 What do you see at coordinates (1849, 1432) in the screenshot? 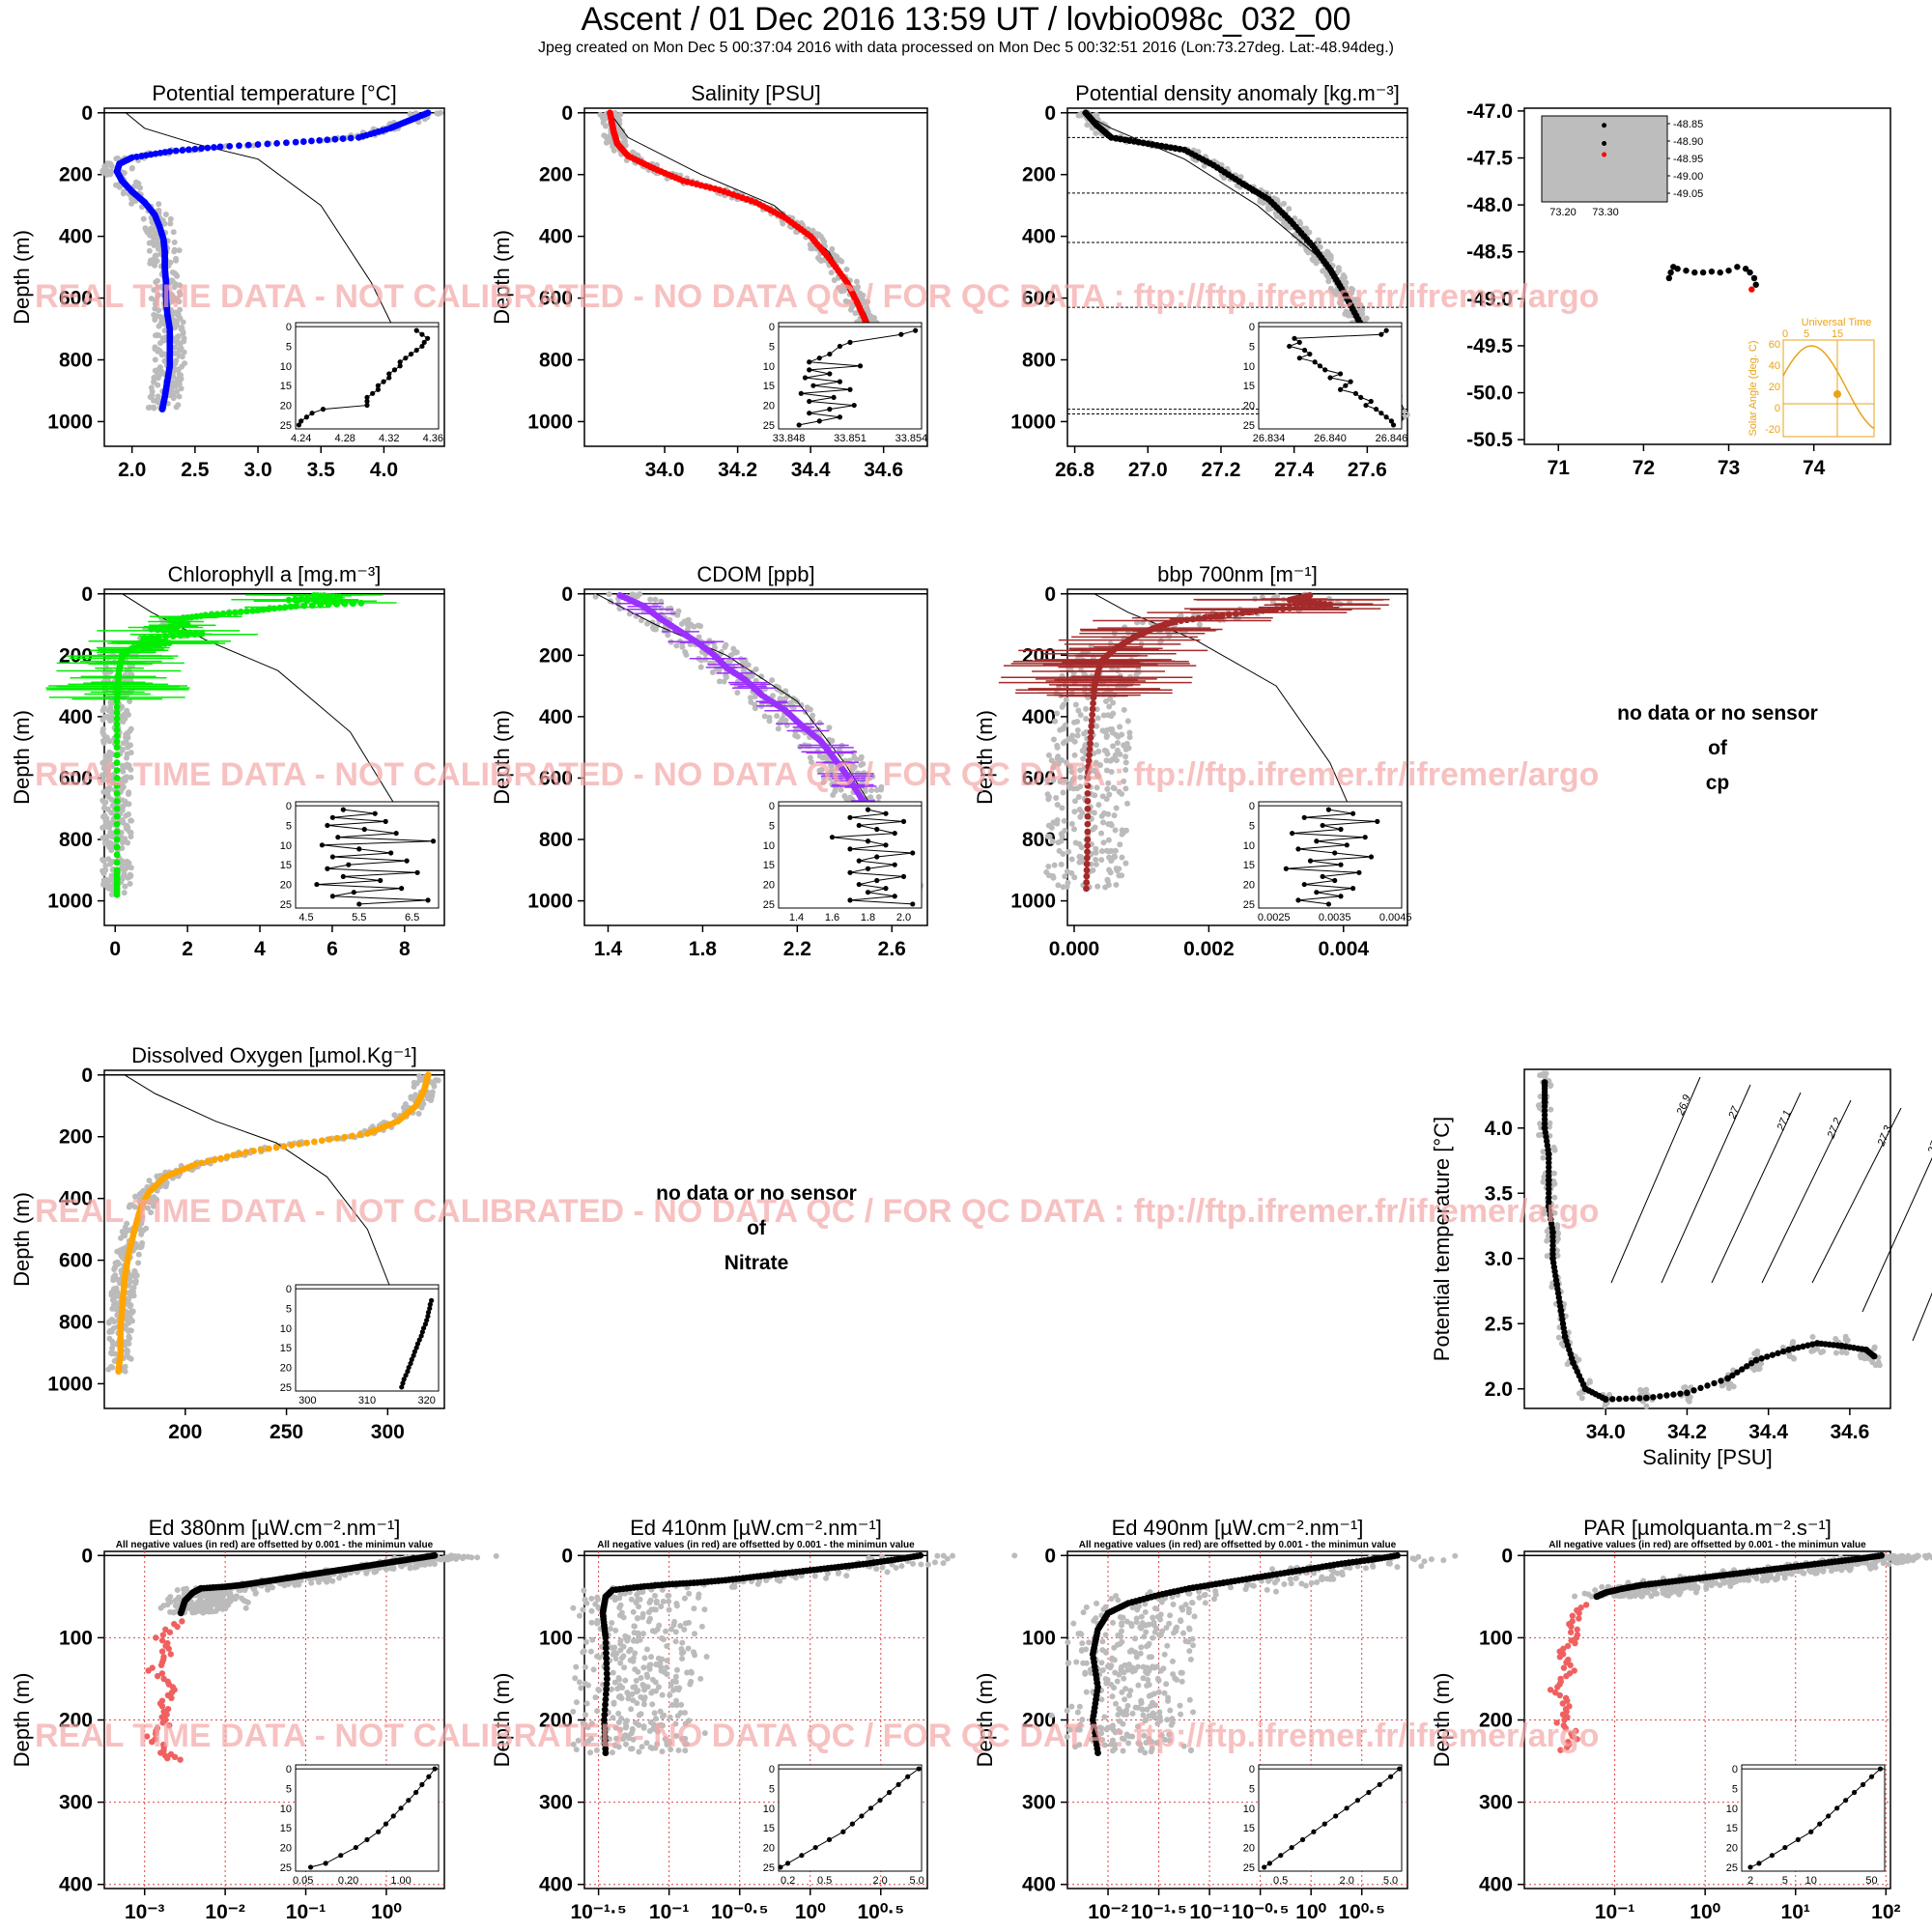
I see `x-tick-label: 34.6` at bounding box center [1849, 1432].